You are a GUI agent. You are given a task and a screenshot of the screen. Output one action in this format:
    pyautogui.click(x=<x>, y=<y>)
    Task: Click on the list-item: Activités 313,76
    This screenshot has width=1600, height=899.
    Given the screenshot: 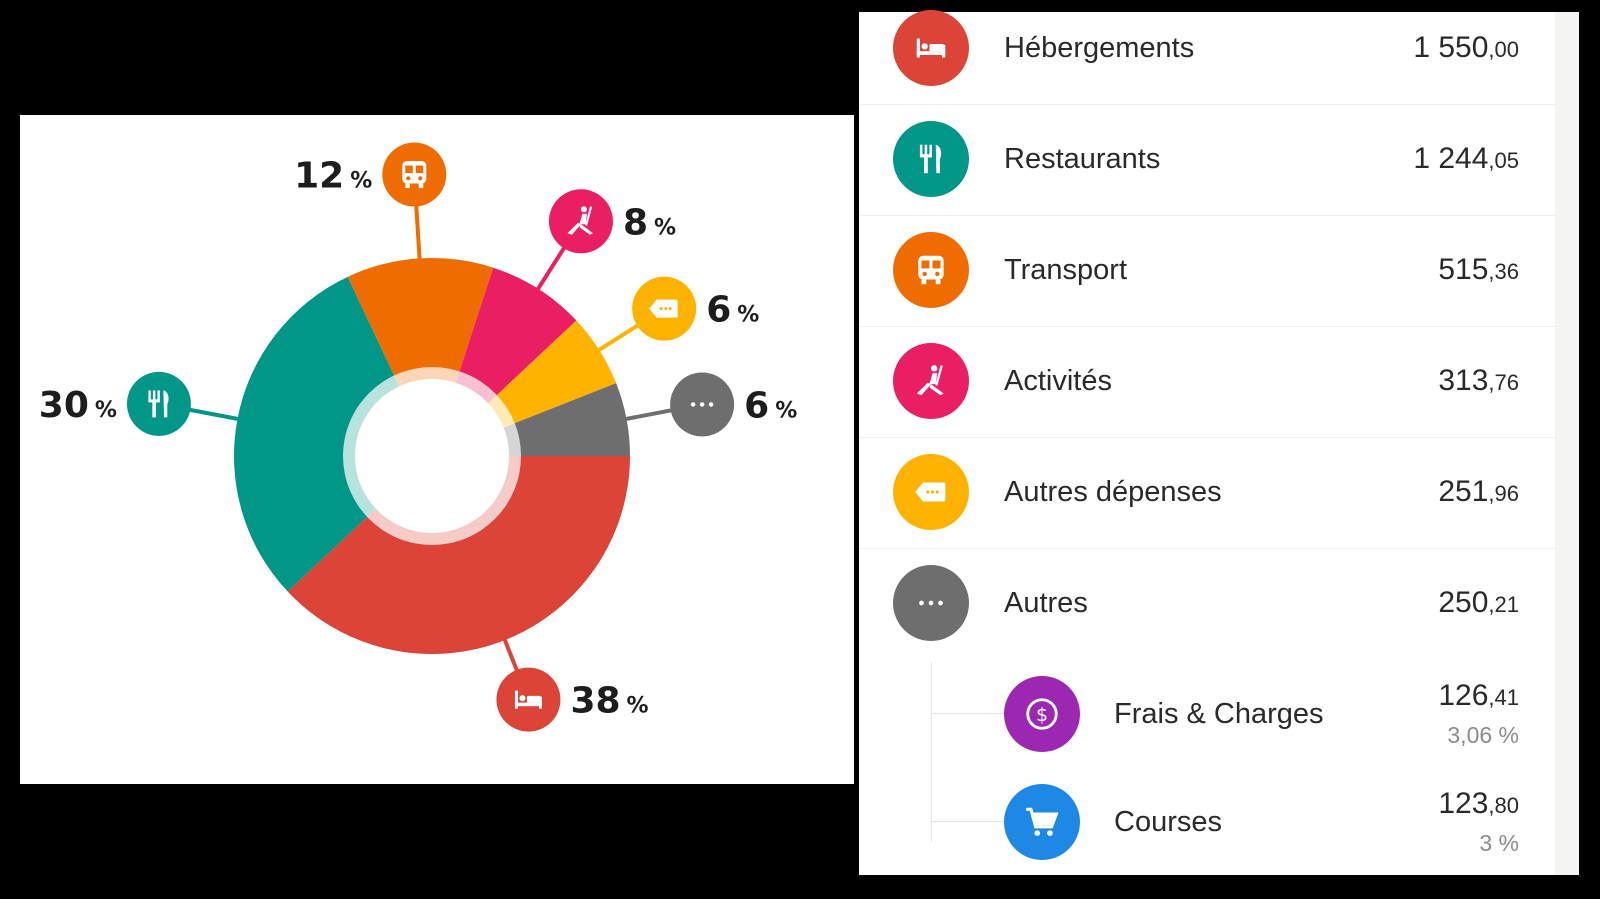 What is the action you would take?
    pyautogui.click(x=1207, y=381)
    